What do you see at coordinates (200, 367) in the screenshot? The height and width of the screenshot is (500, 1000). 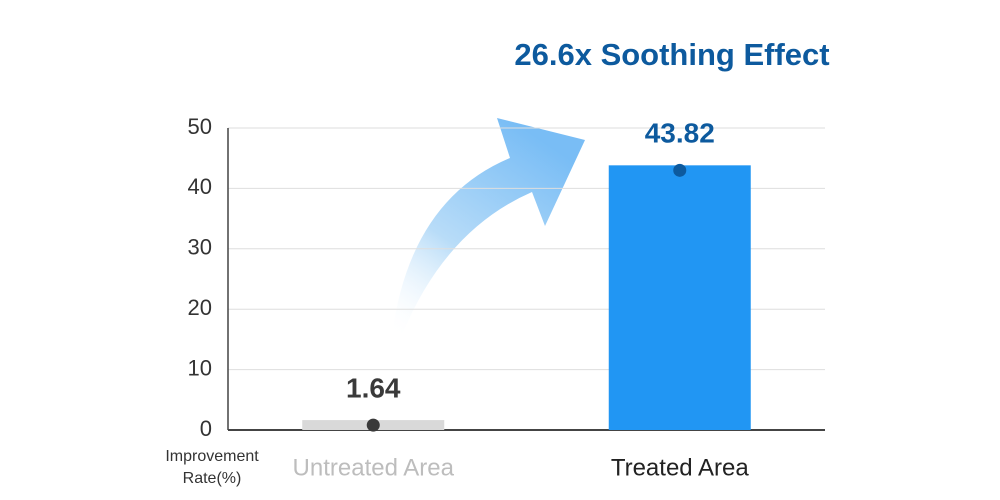 I see `y-tick-label: 10` at bounding box center [200, 367].